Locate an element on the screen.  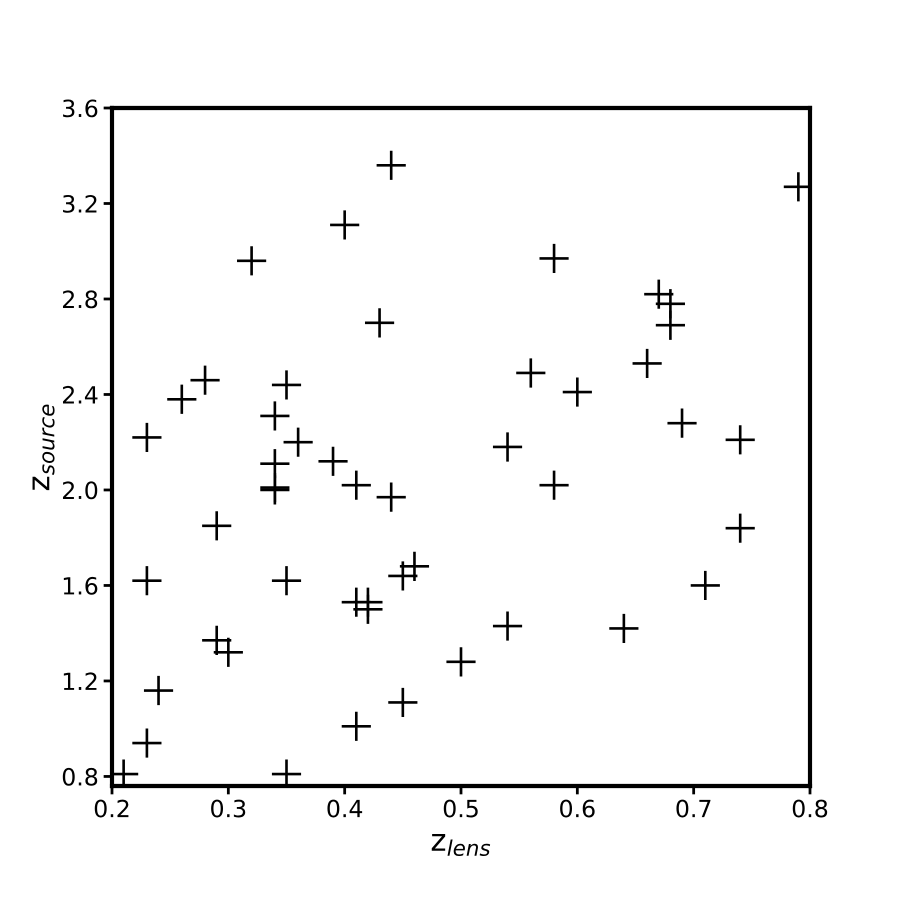
x-tick-label: 0.2 is located at coordinates (111, 809).